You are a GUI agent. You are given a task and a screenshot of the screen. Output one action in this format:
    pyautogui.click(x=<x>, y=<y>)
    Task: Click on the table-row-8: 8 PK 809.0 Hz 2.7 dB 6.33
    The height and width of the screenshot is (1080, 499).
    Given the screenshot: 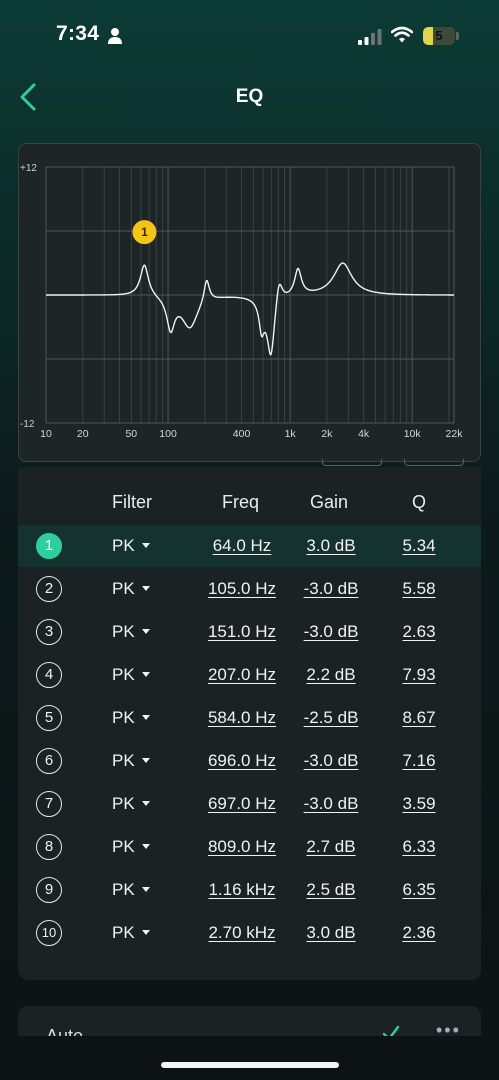 What is the action you would take?
    pyautogui.click(x=249, y=847)
    